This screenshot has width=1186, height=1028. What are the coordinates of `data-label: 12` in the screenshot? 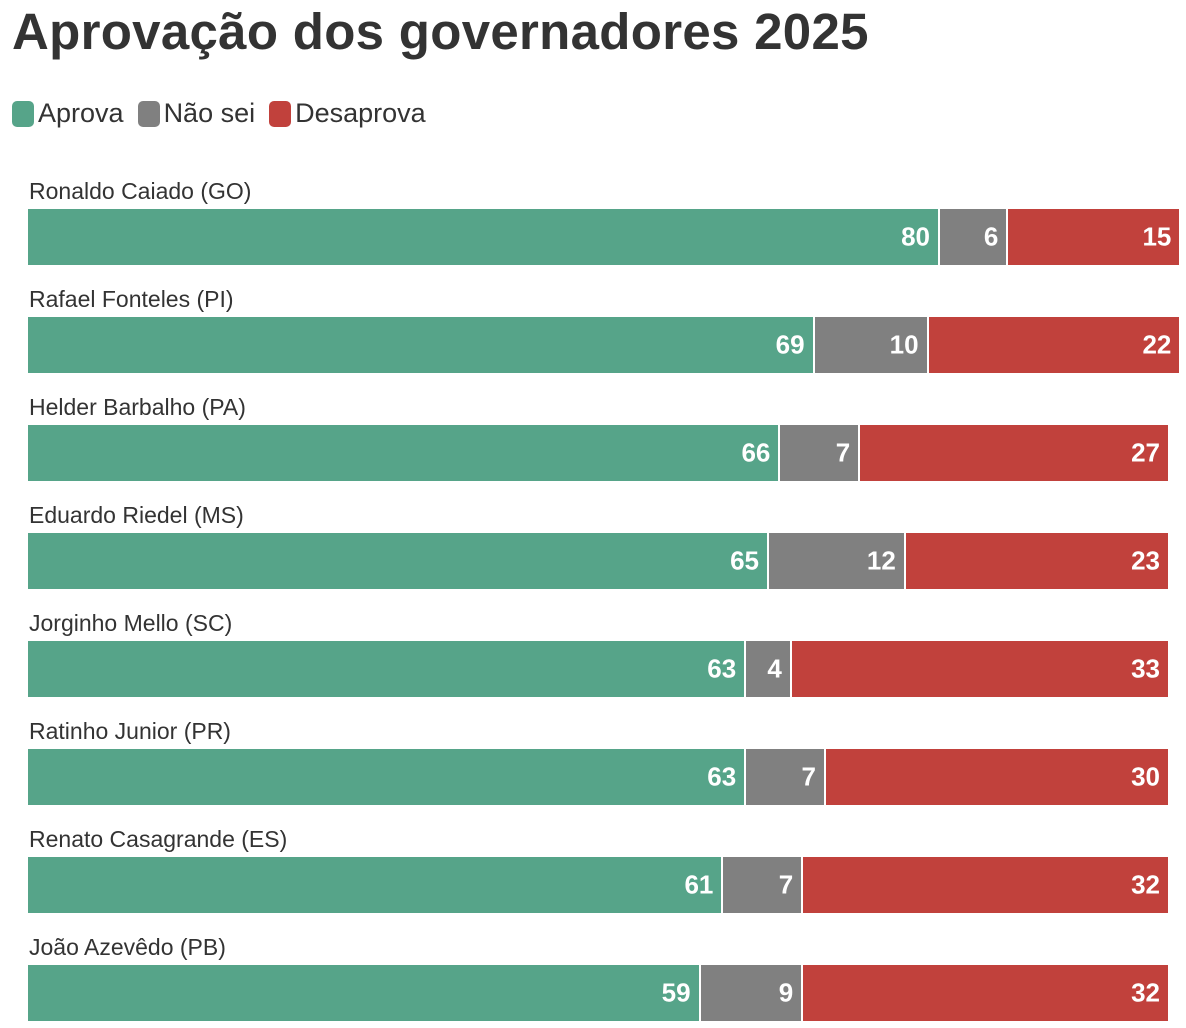 It's located at (881, 560).